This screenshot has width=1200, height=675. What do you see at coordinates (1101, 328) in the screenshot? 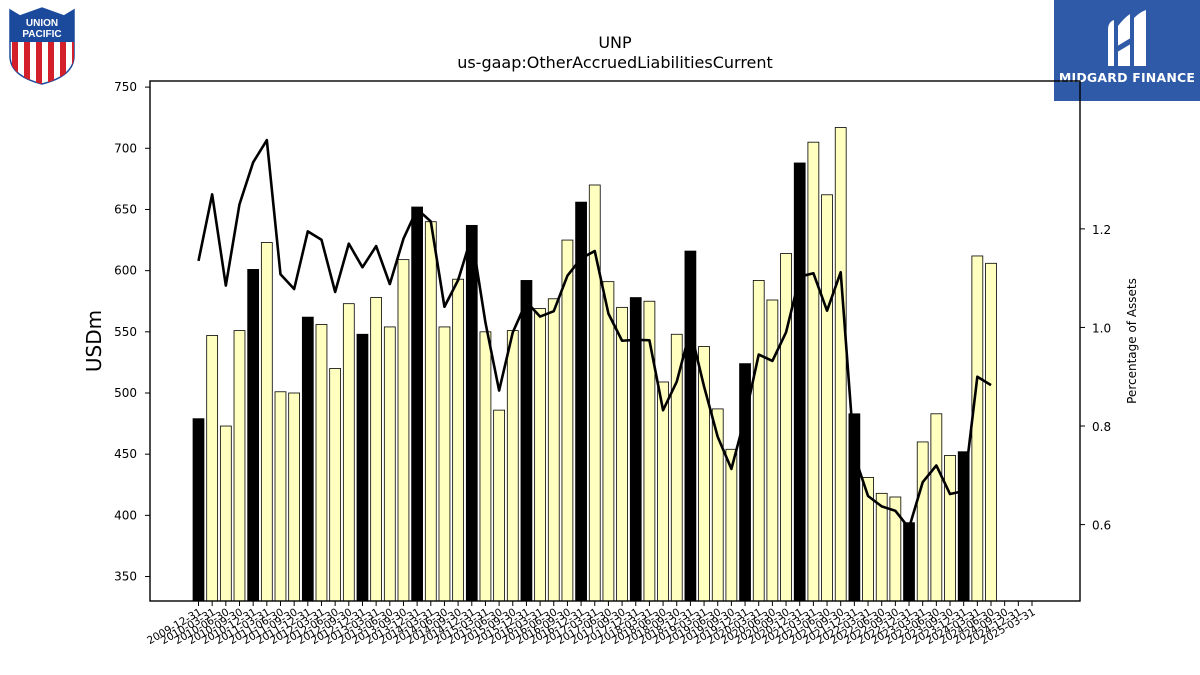
I see `y2-tick-label: 1.0` at bounding box center [1101, 328].